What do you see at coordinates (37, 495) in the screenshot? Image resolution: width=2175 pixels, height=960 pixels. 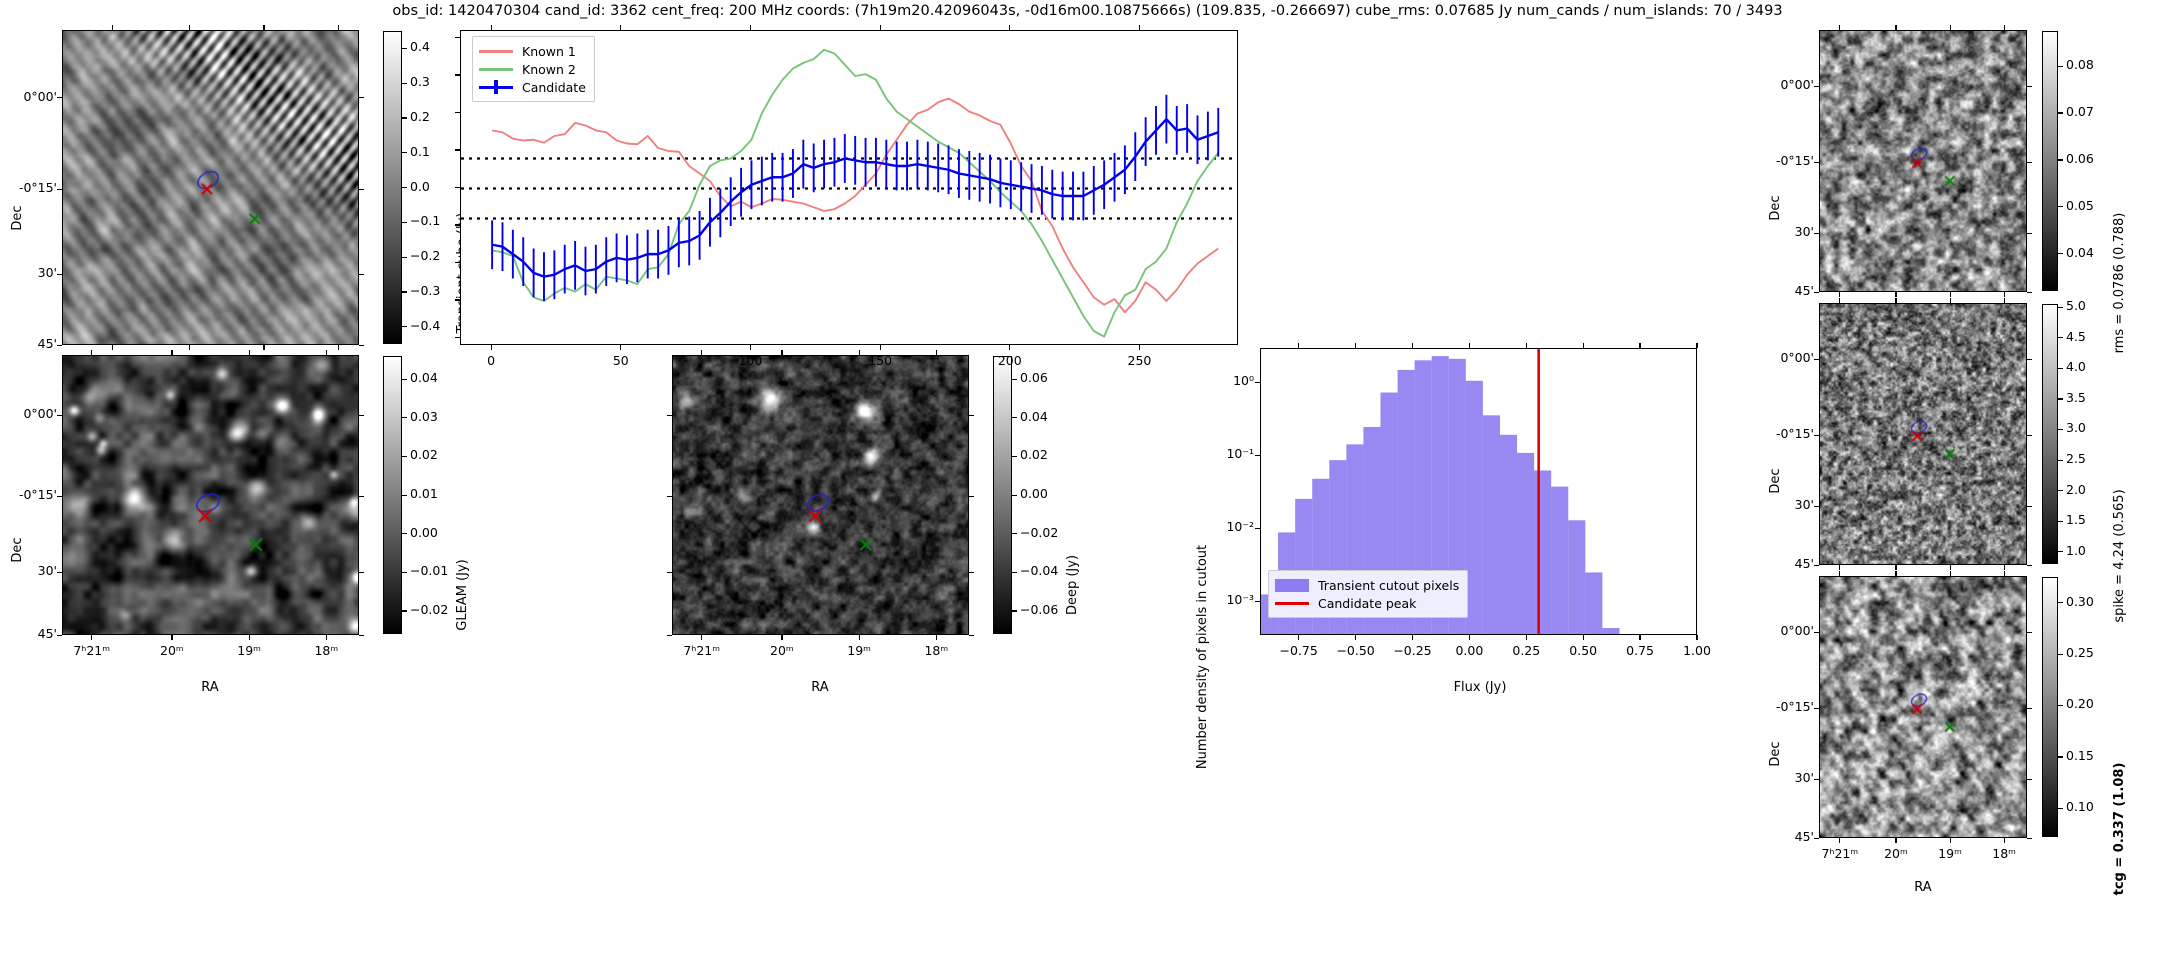 I see `dec-tick-label-gleam: -0°15'` at bounding box center [37, 495].